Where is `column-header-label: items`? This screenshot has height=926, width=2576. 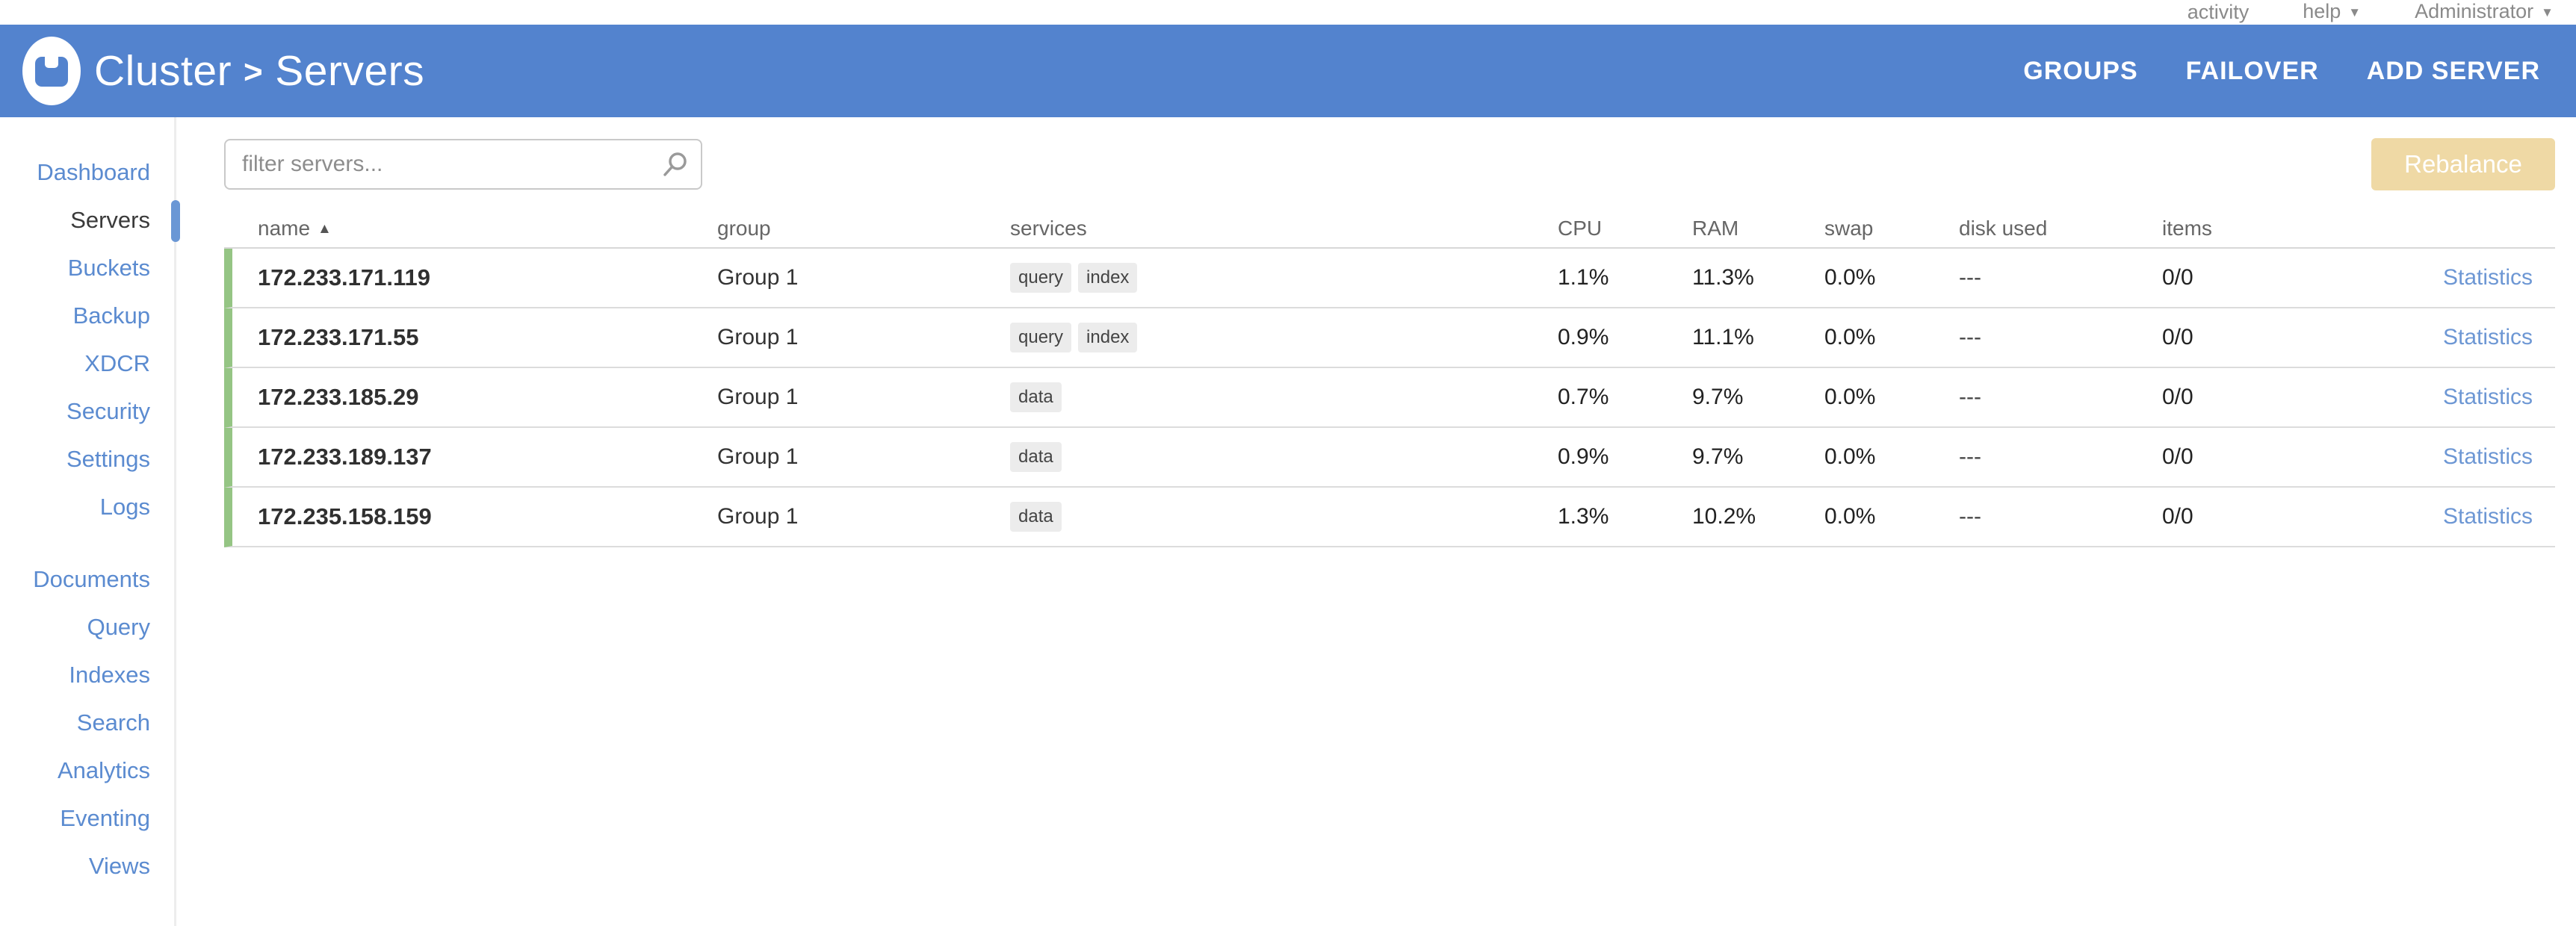
column-header-label: items is located at coordinates (2187, 229).